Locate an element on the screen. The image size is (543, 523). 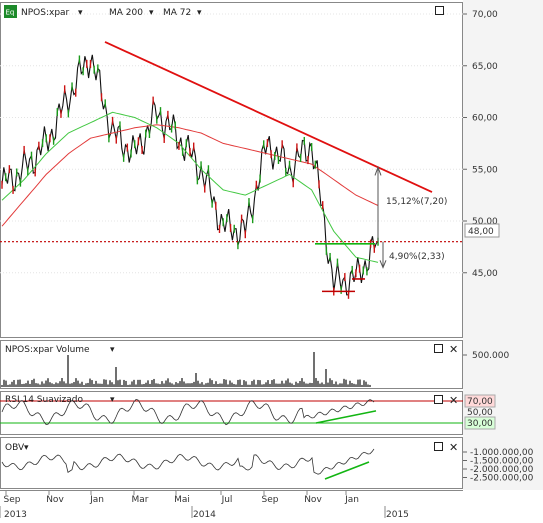
volume-close-icon: ✕ is located at coordinates (453, 349).